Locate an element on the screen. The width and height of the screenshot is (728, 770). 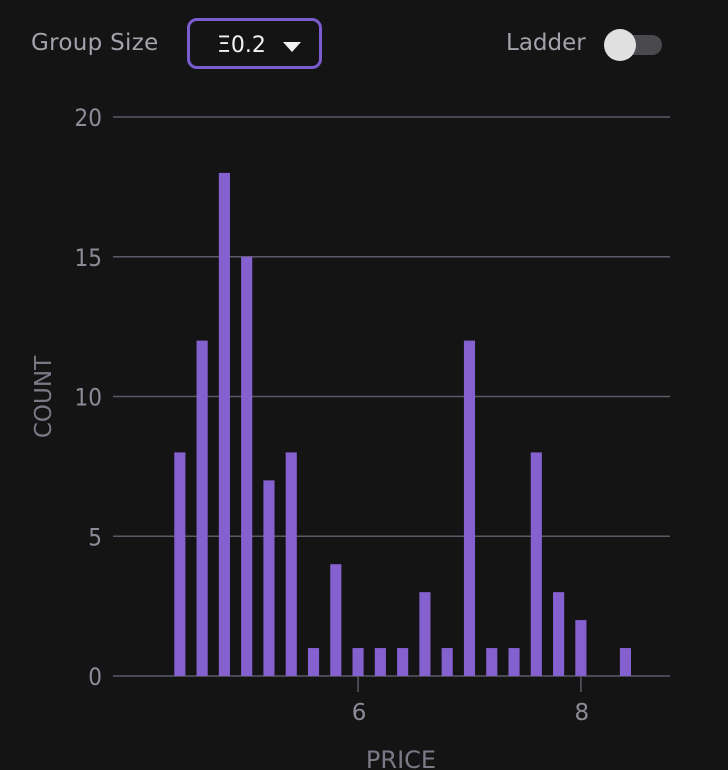
ladder-label: Ladder is located at coordinates (546, 43).